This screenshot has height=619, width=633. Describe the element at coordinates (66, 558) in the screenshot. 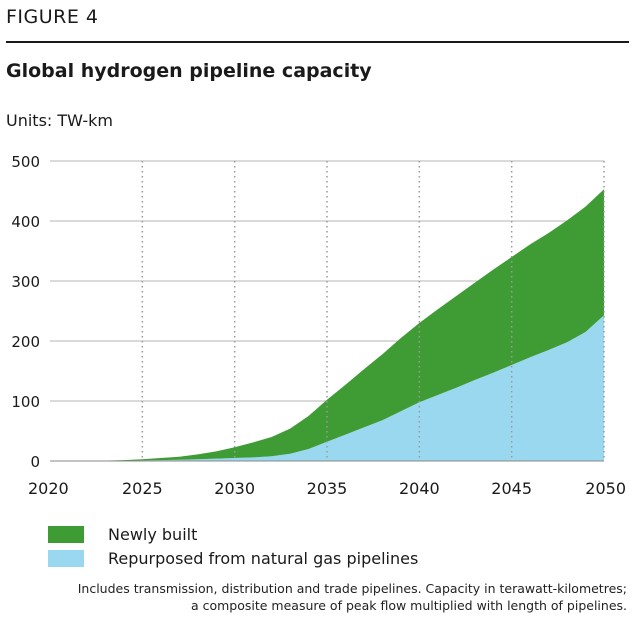

I see `legend-swatch-repurposed` at that location.